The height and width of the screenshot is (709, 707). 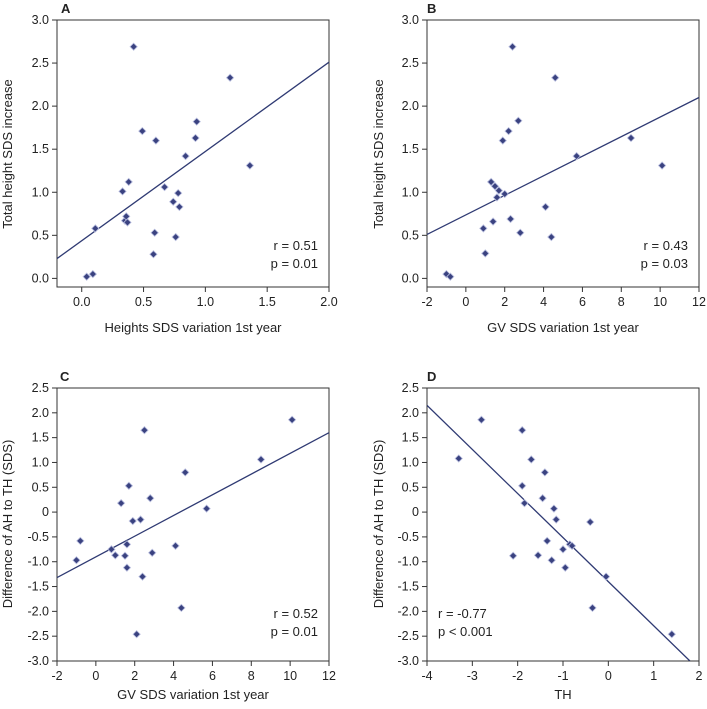 What do you see at coordinates (38, 587) in the screenshot?
I see `y-tick-label: -1.5` at bounding box center [38, 587].